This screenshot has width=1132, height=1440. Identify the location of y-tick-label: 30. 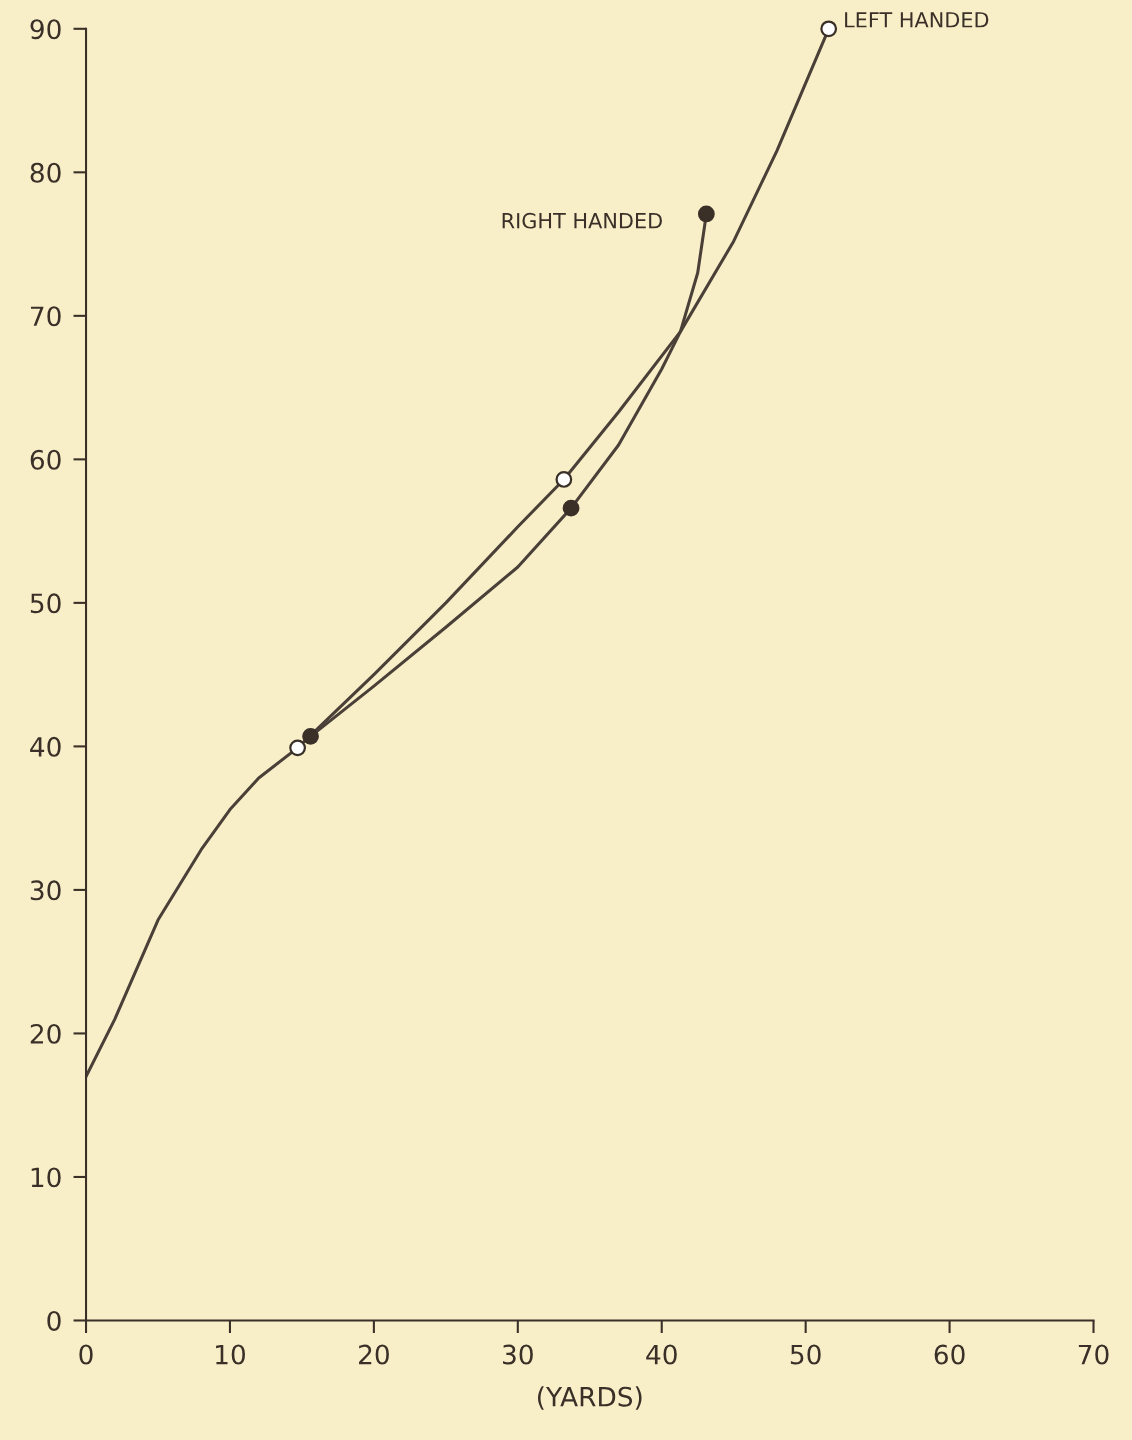
(45, 890).